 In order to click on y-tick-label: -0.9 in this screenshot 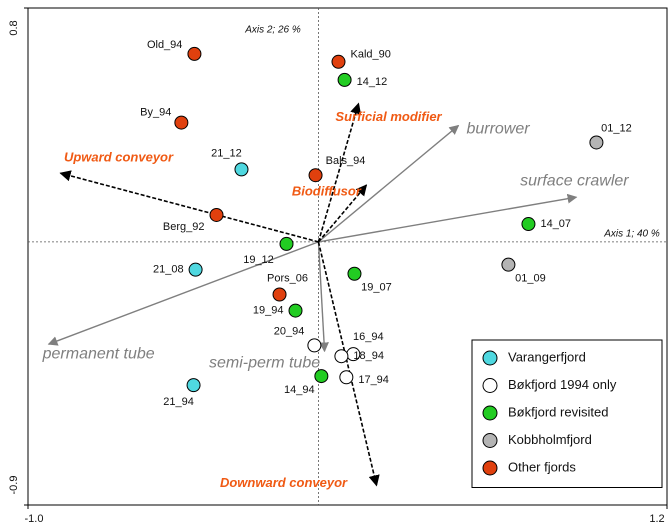, I will do `click(14, 485)`.